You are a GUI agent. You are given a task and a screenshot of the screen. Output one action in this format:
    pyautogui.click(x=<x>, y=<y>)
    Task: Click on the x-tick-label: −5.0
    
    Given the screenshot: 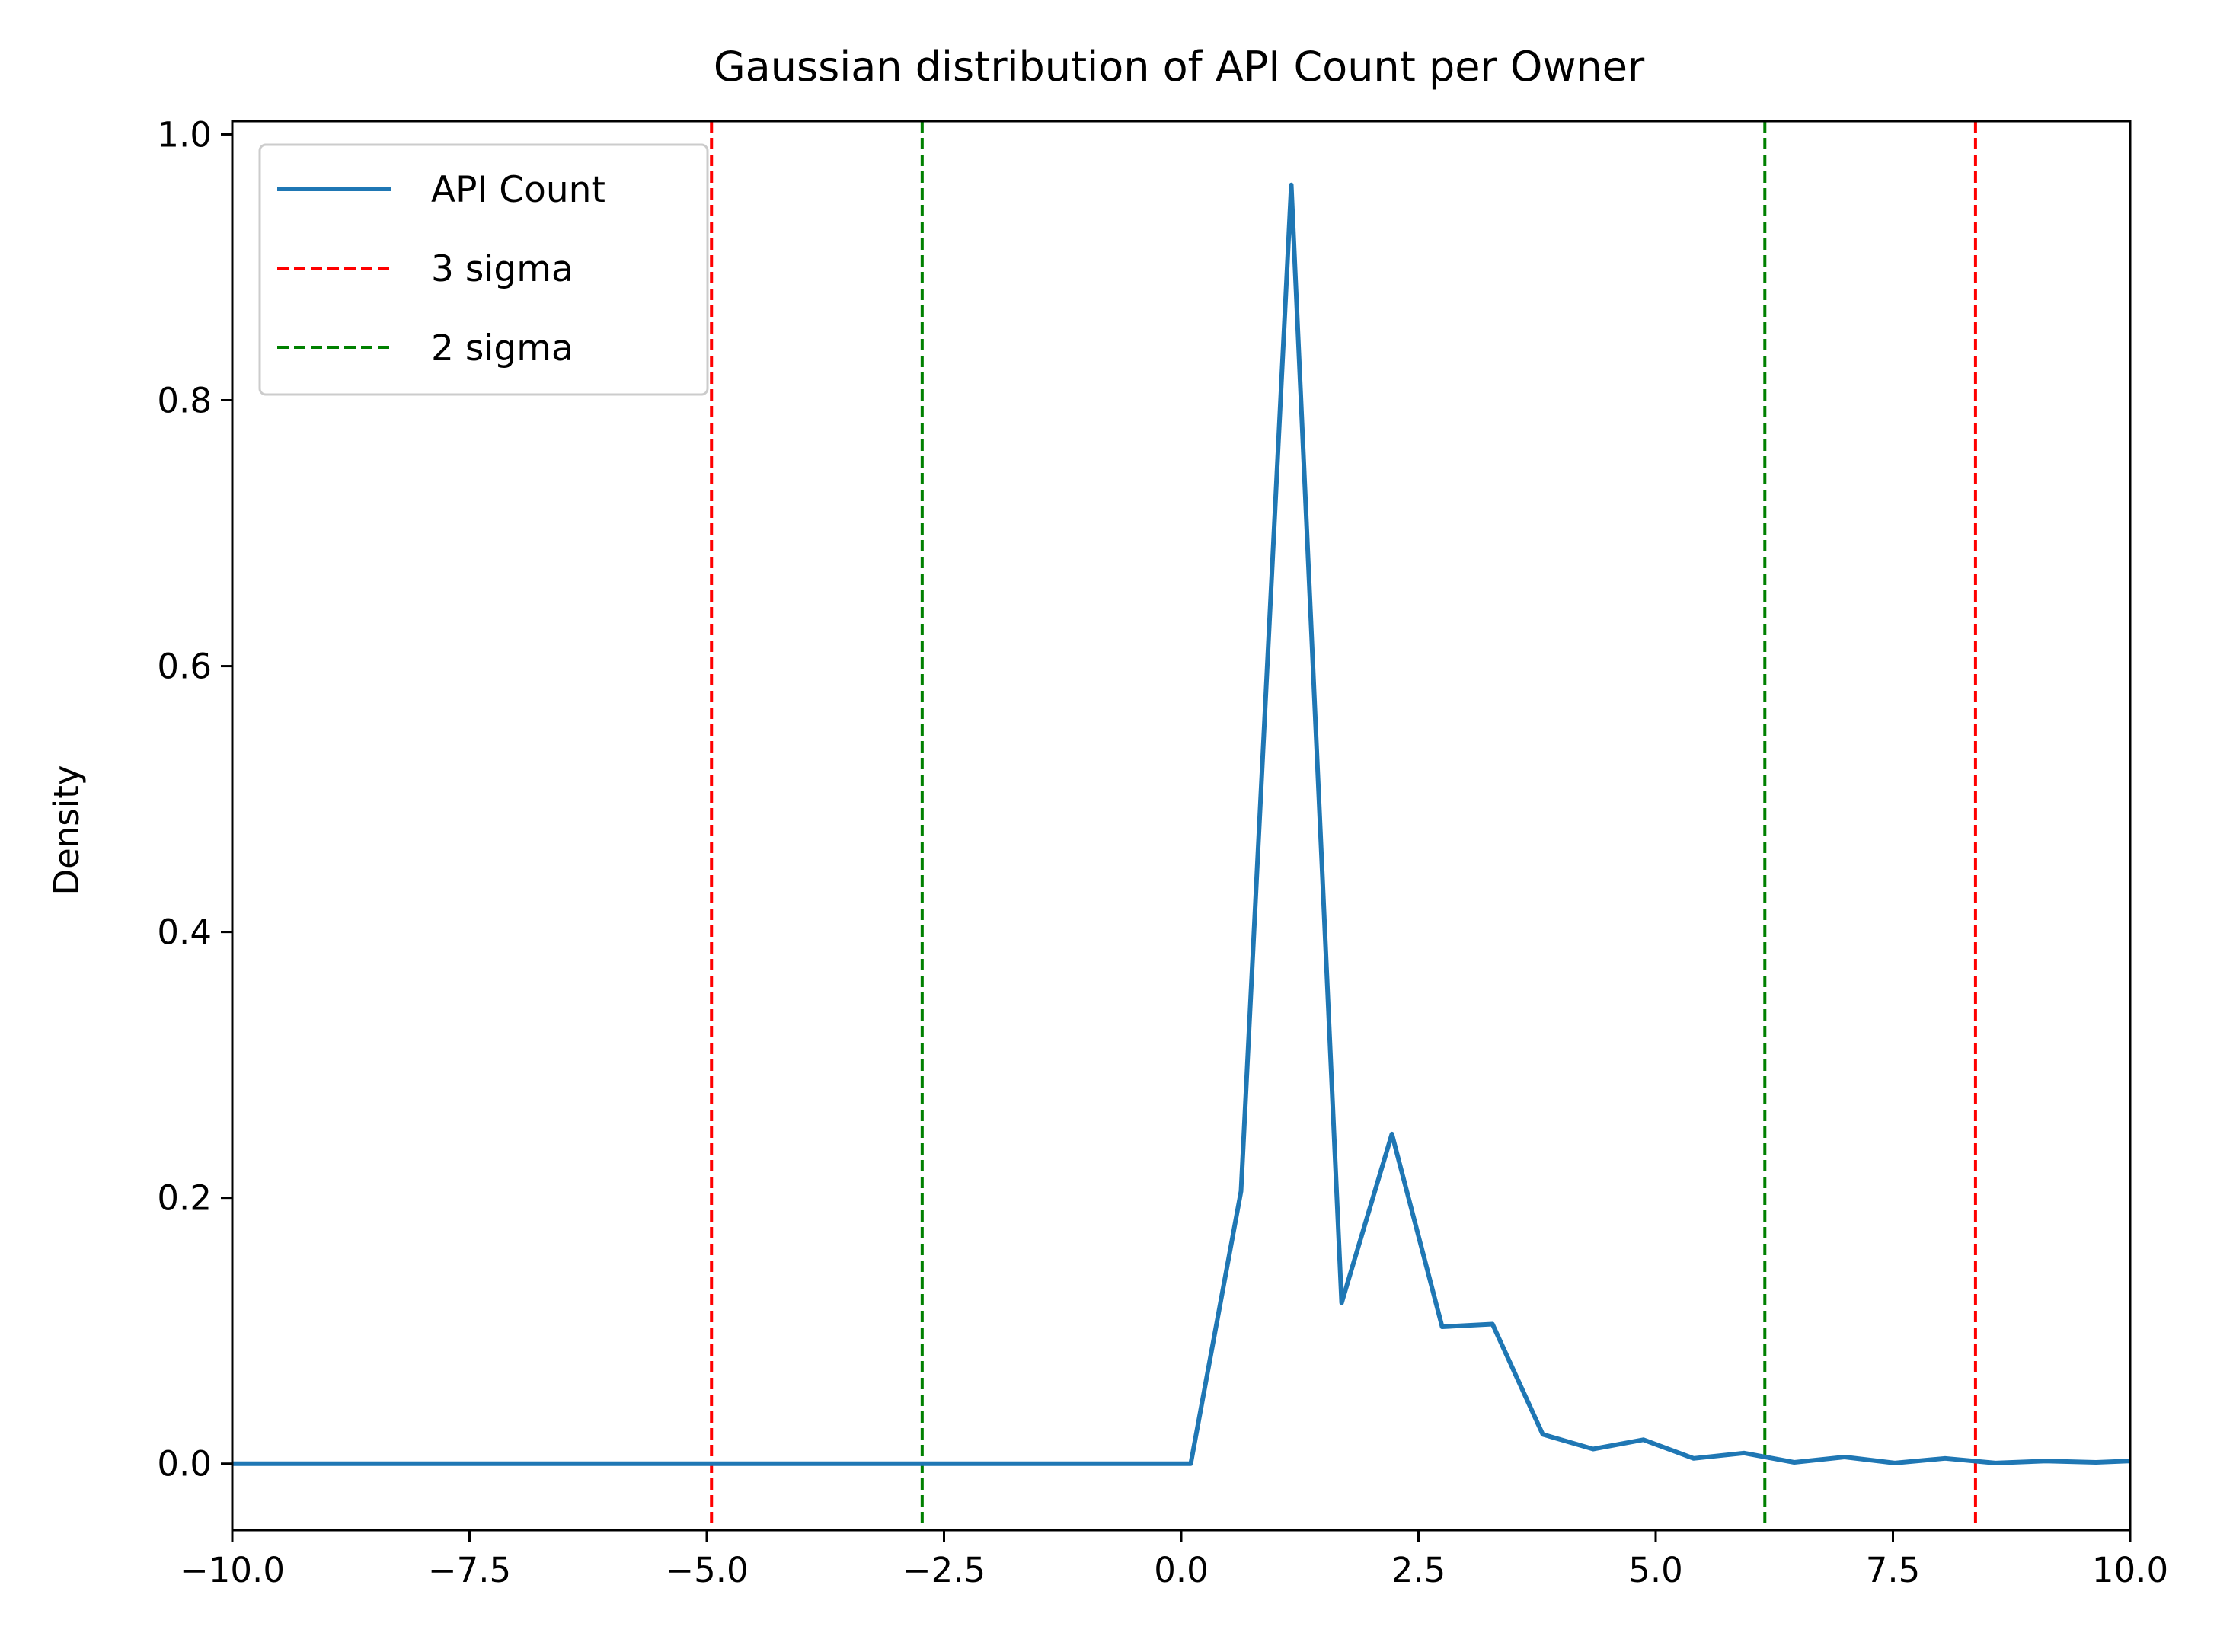 What is the action you would take?
    pyautogui.click(x=706, y=1570)
    